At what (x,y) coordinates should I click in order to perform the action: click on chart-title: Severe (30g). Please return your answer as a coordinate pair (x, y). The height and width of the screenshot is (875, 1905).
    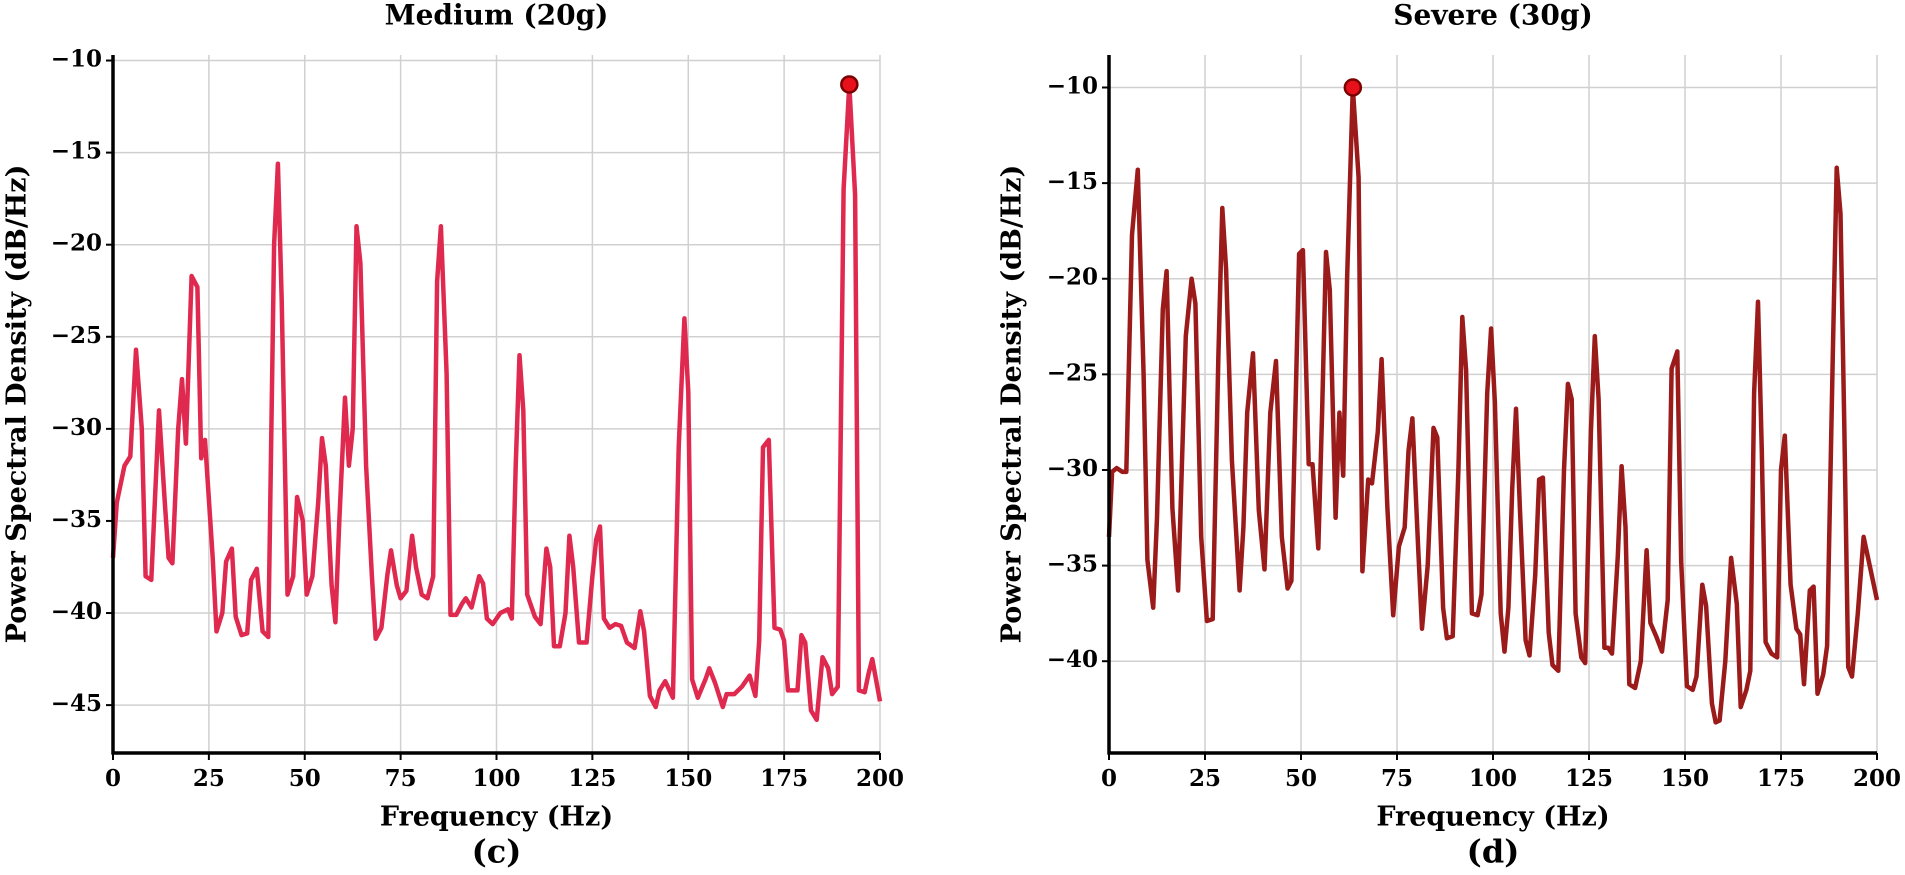
    Looking at the image, I should click on (1492, 16).